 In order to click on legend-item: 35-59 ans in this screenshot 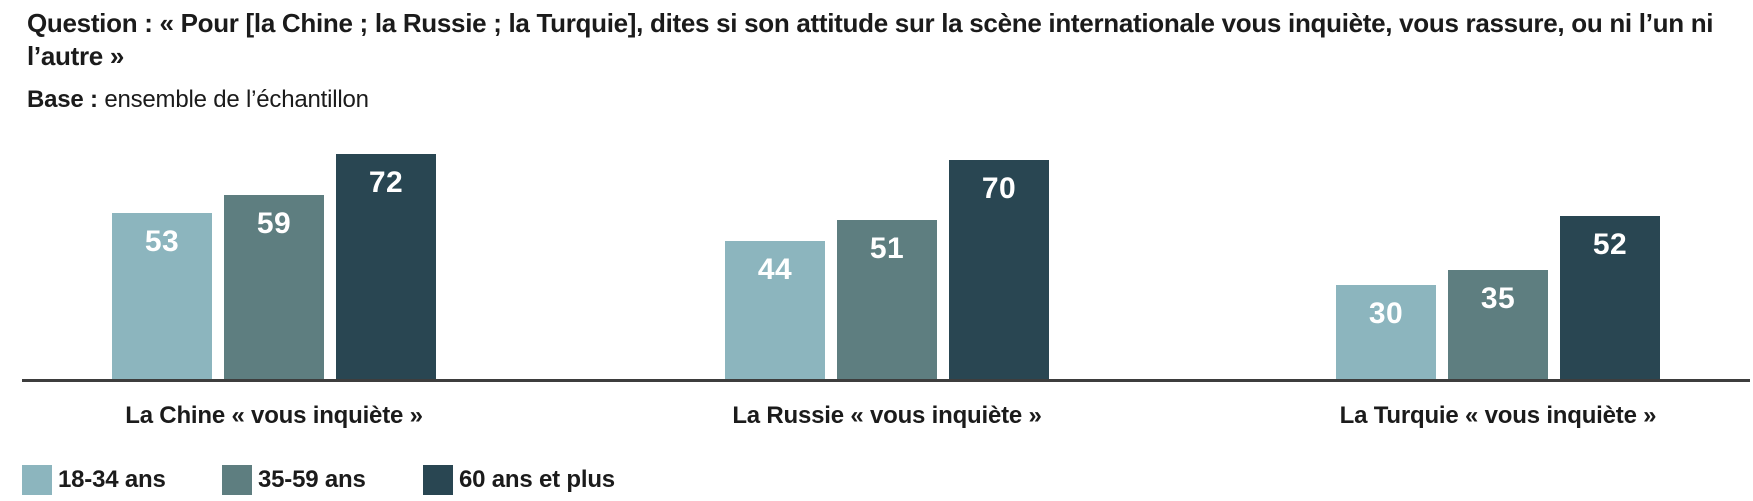, I will do `click(294, 480)`.